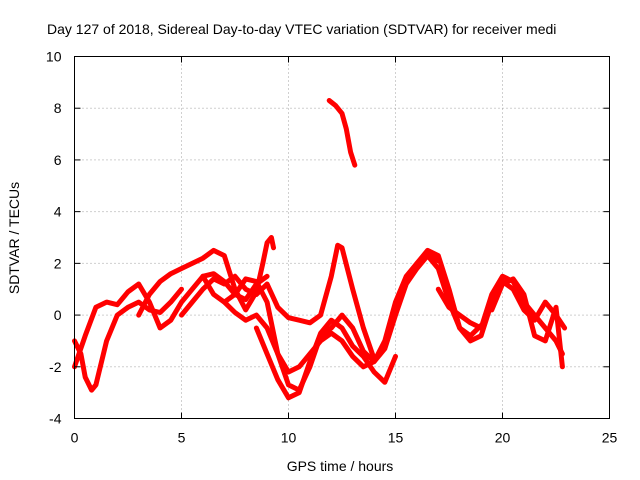 This screenshot has height=480, width=640. Describe the element at coordinates (75, 438) in the screenshot. I see `x-tick-label: 0` at that location.